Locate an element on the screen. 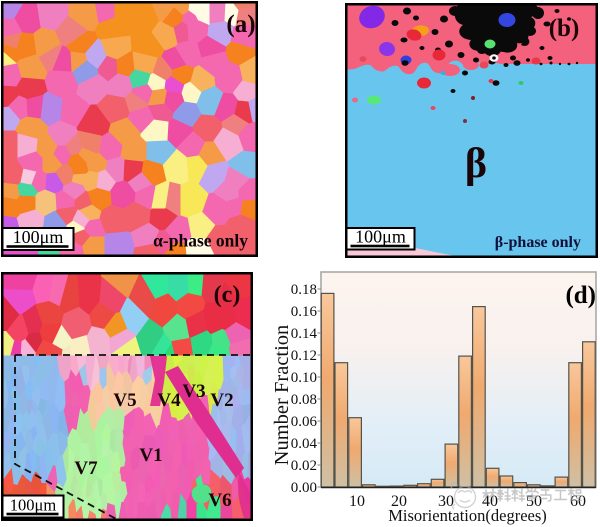 This screenshot has width=600, height=527. svg-text: V1 is located at coordinates (150, 455).